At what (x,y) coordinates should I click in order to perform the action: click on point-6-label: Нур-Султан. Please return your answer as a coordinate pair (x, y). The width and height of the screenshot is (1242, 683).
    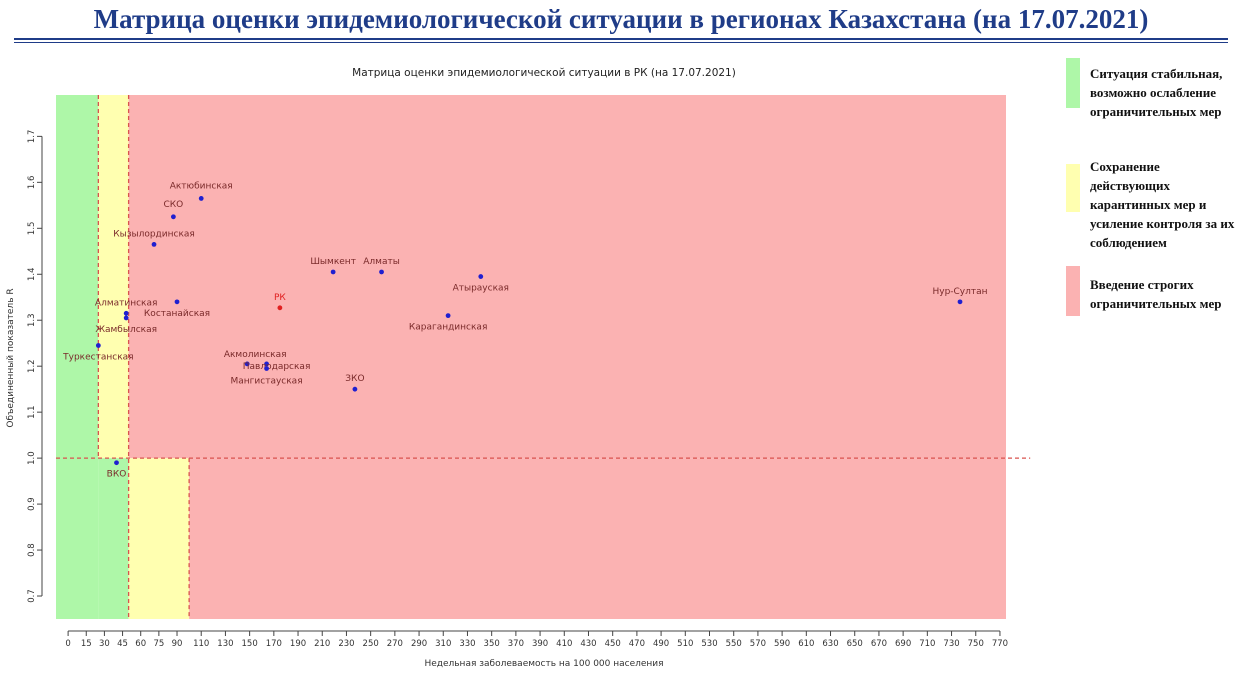
    Looking at the image, I should click on (959, 292).